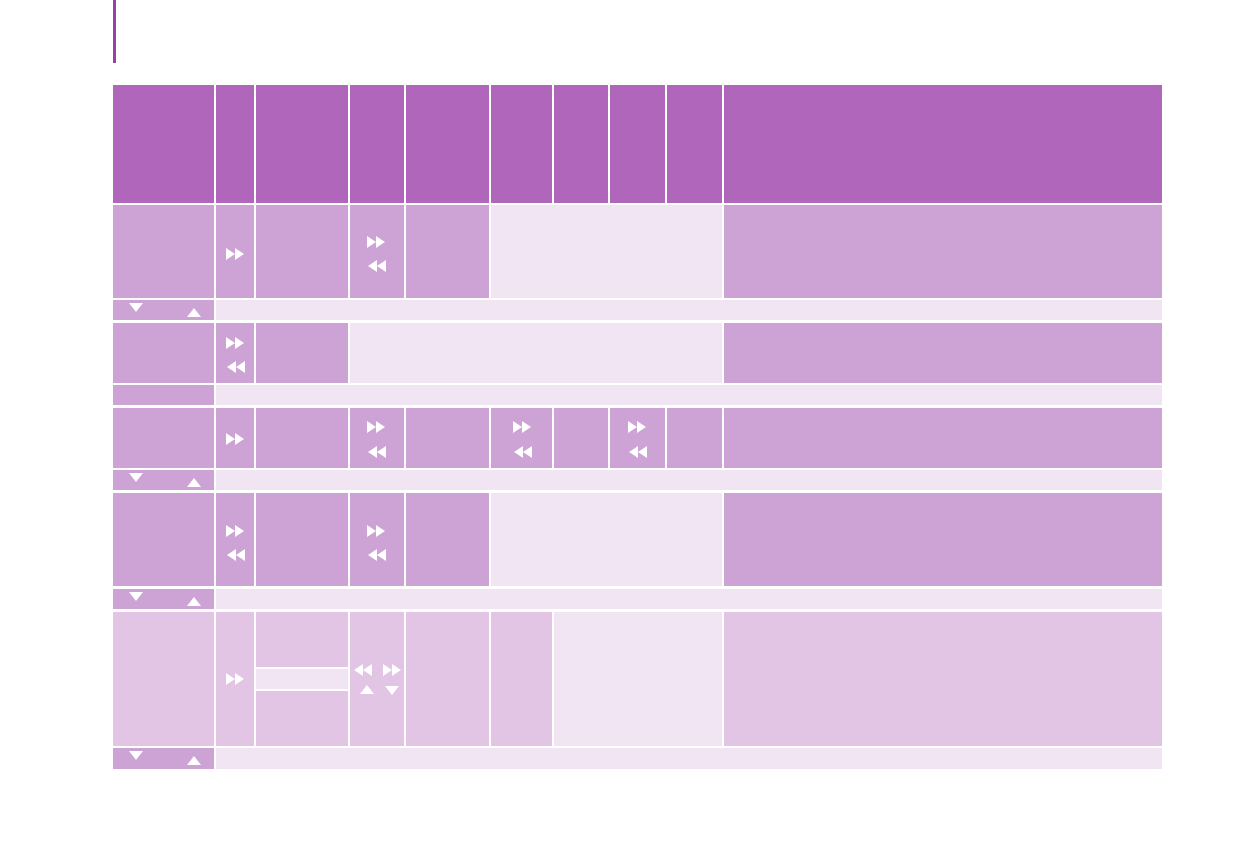  Describe the element at coordinates (163, 395) in the screenshot. I see `separator-label` at that location.